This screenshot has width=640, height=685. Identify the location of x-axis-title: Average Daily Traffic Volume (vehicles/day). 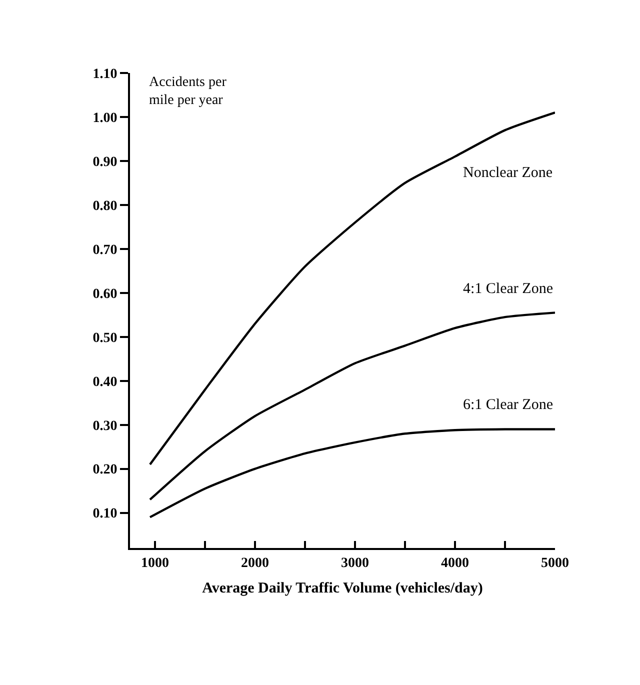
(342, 588).